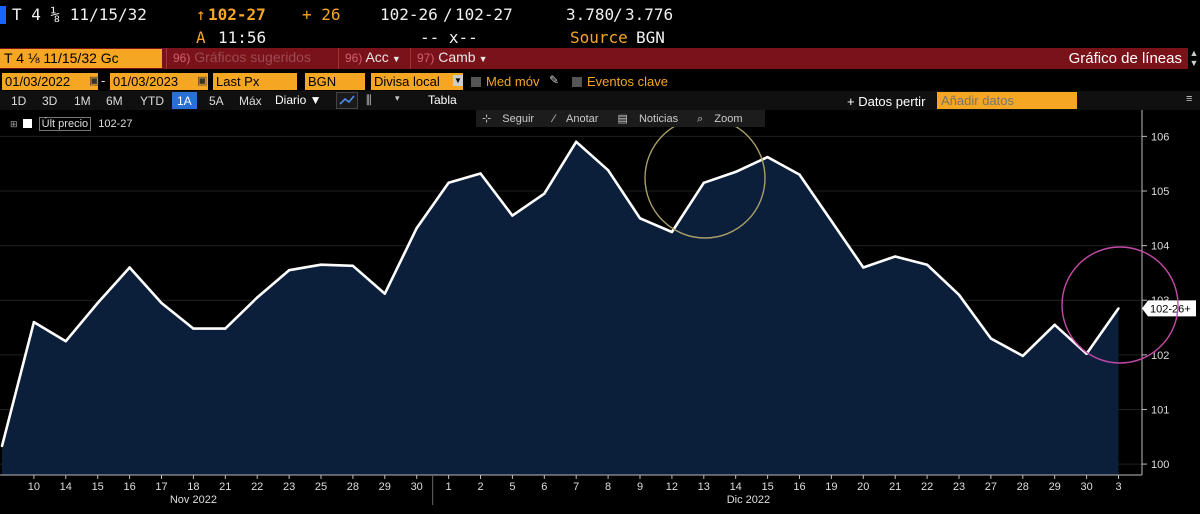 The height and width of the screenshot is (514, 1200). What do you see at coordinates (193, 500) in the screenshot?
I see `x-month-label: Nov 2022` at bounding box center [193, 500].